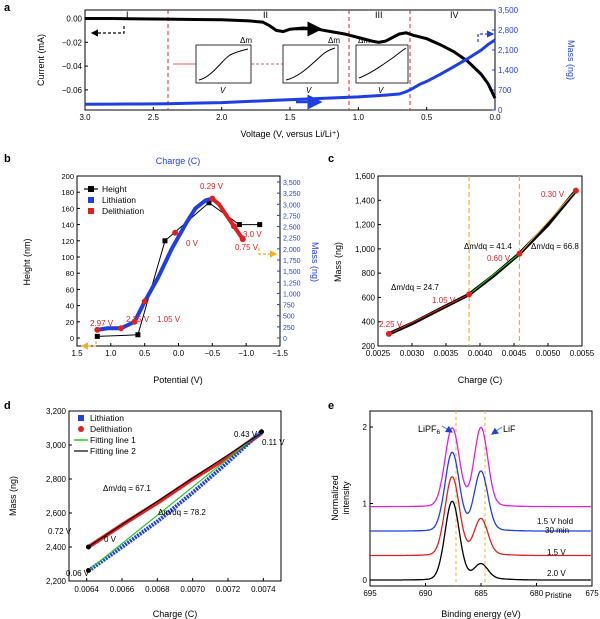 This screenshot has height=619, width=600. I want to click on y-tick-label: 1,400, so click(508, 70).